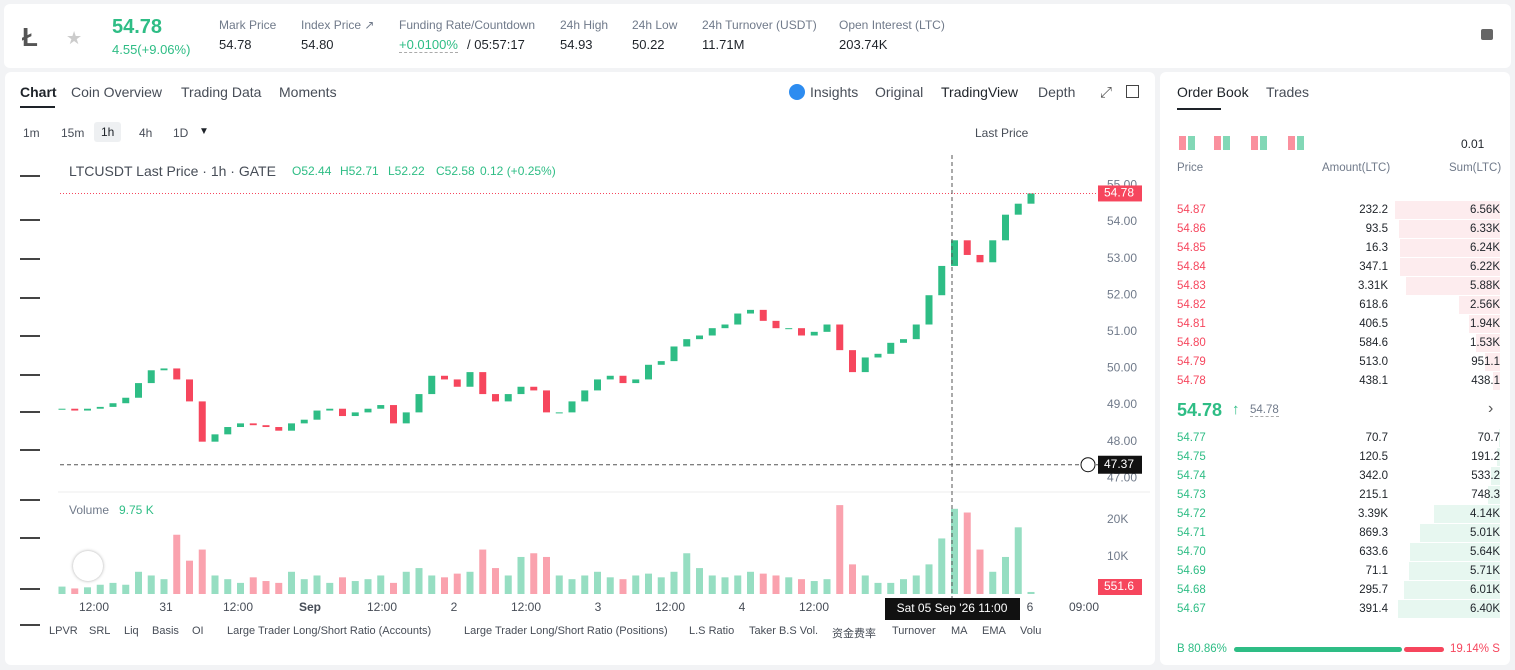 Image resolution: width=1515 pixels, height=670 pixels. What do you see at coordinates (1132, 91) in the screenshot?
I see `window` at bounding box center [1132, 91].